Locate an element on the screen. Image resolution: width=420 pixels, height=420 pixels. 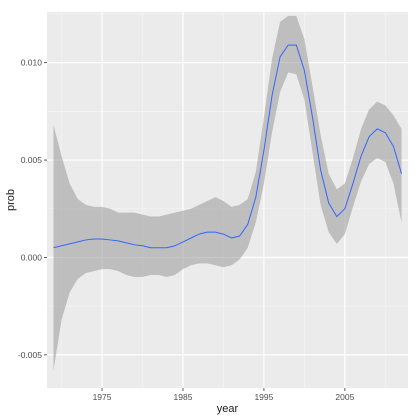
x-axis-label: year is located at coordinates (228, 409).